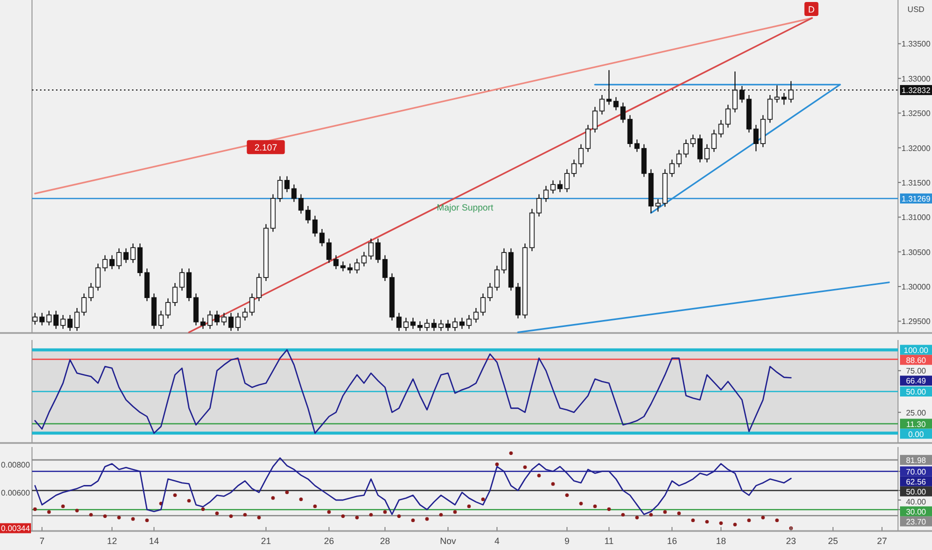 The width and height of the screenshot is (932, 550). I want to click on text: 66.49, so click(916, 381).